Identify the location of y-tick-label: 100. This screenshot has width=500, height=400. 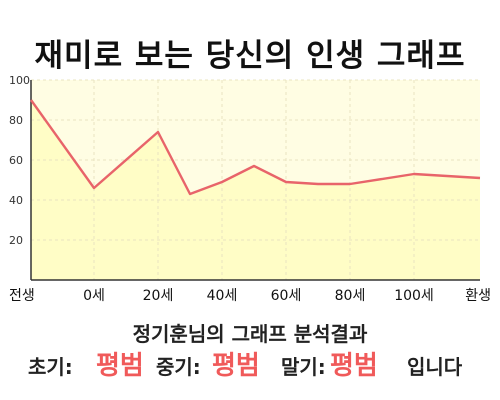
(19, 80).